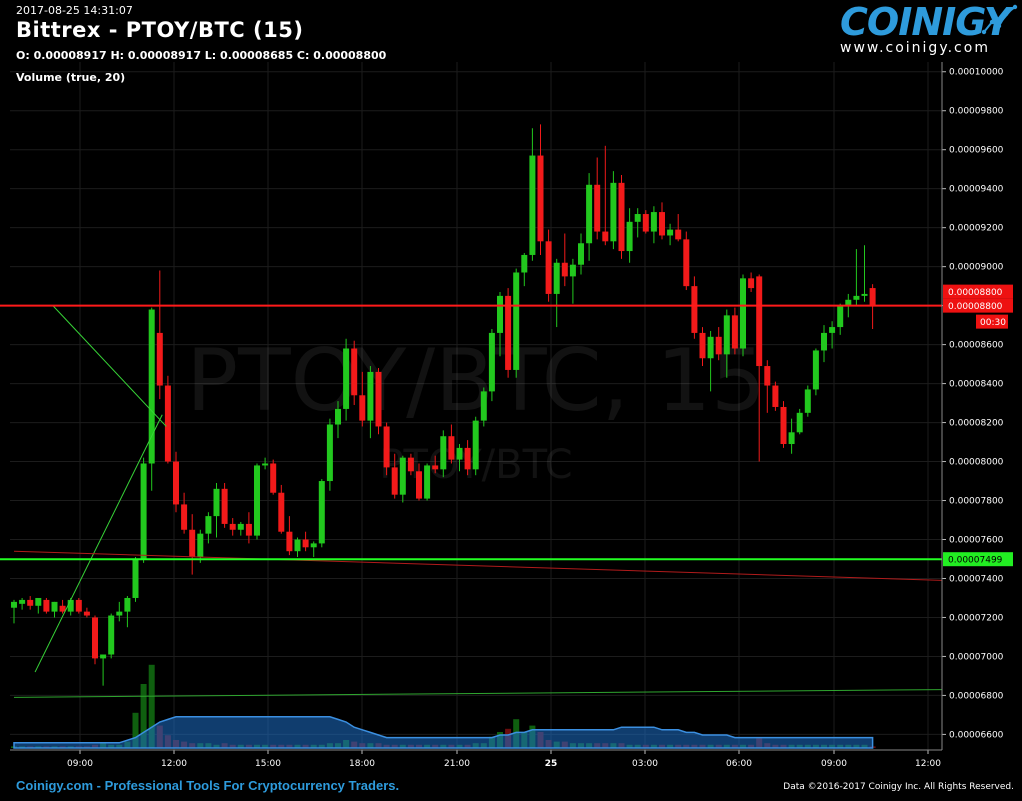  Describe the element at coordinates (976, 541) in the screenshot. I see `y-tick-label: 0.00007600` at that location.